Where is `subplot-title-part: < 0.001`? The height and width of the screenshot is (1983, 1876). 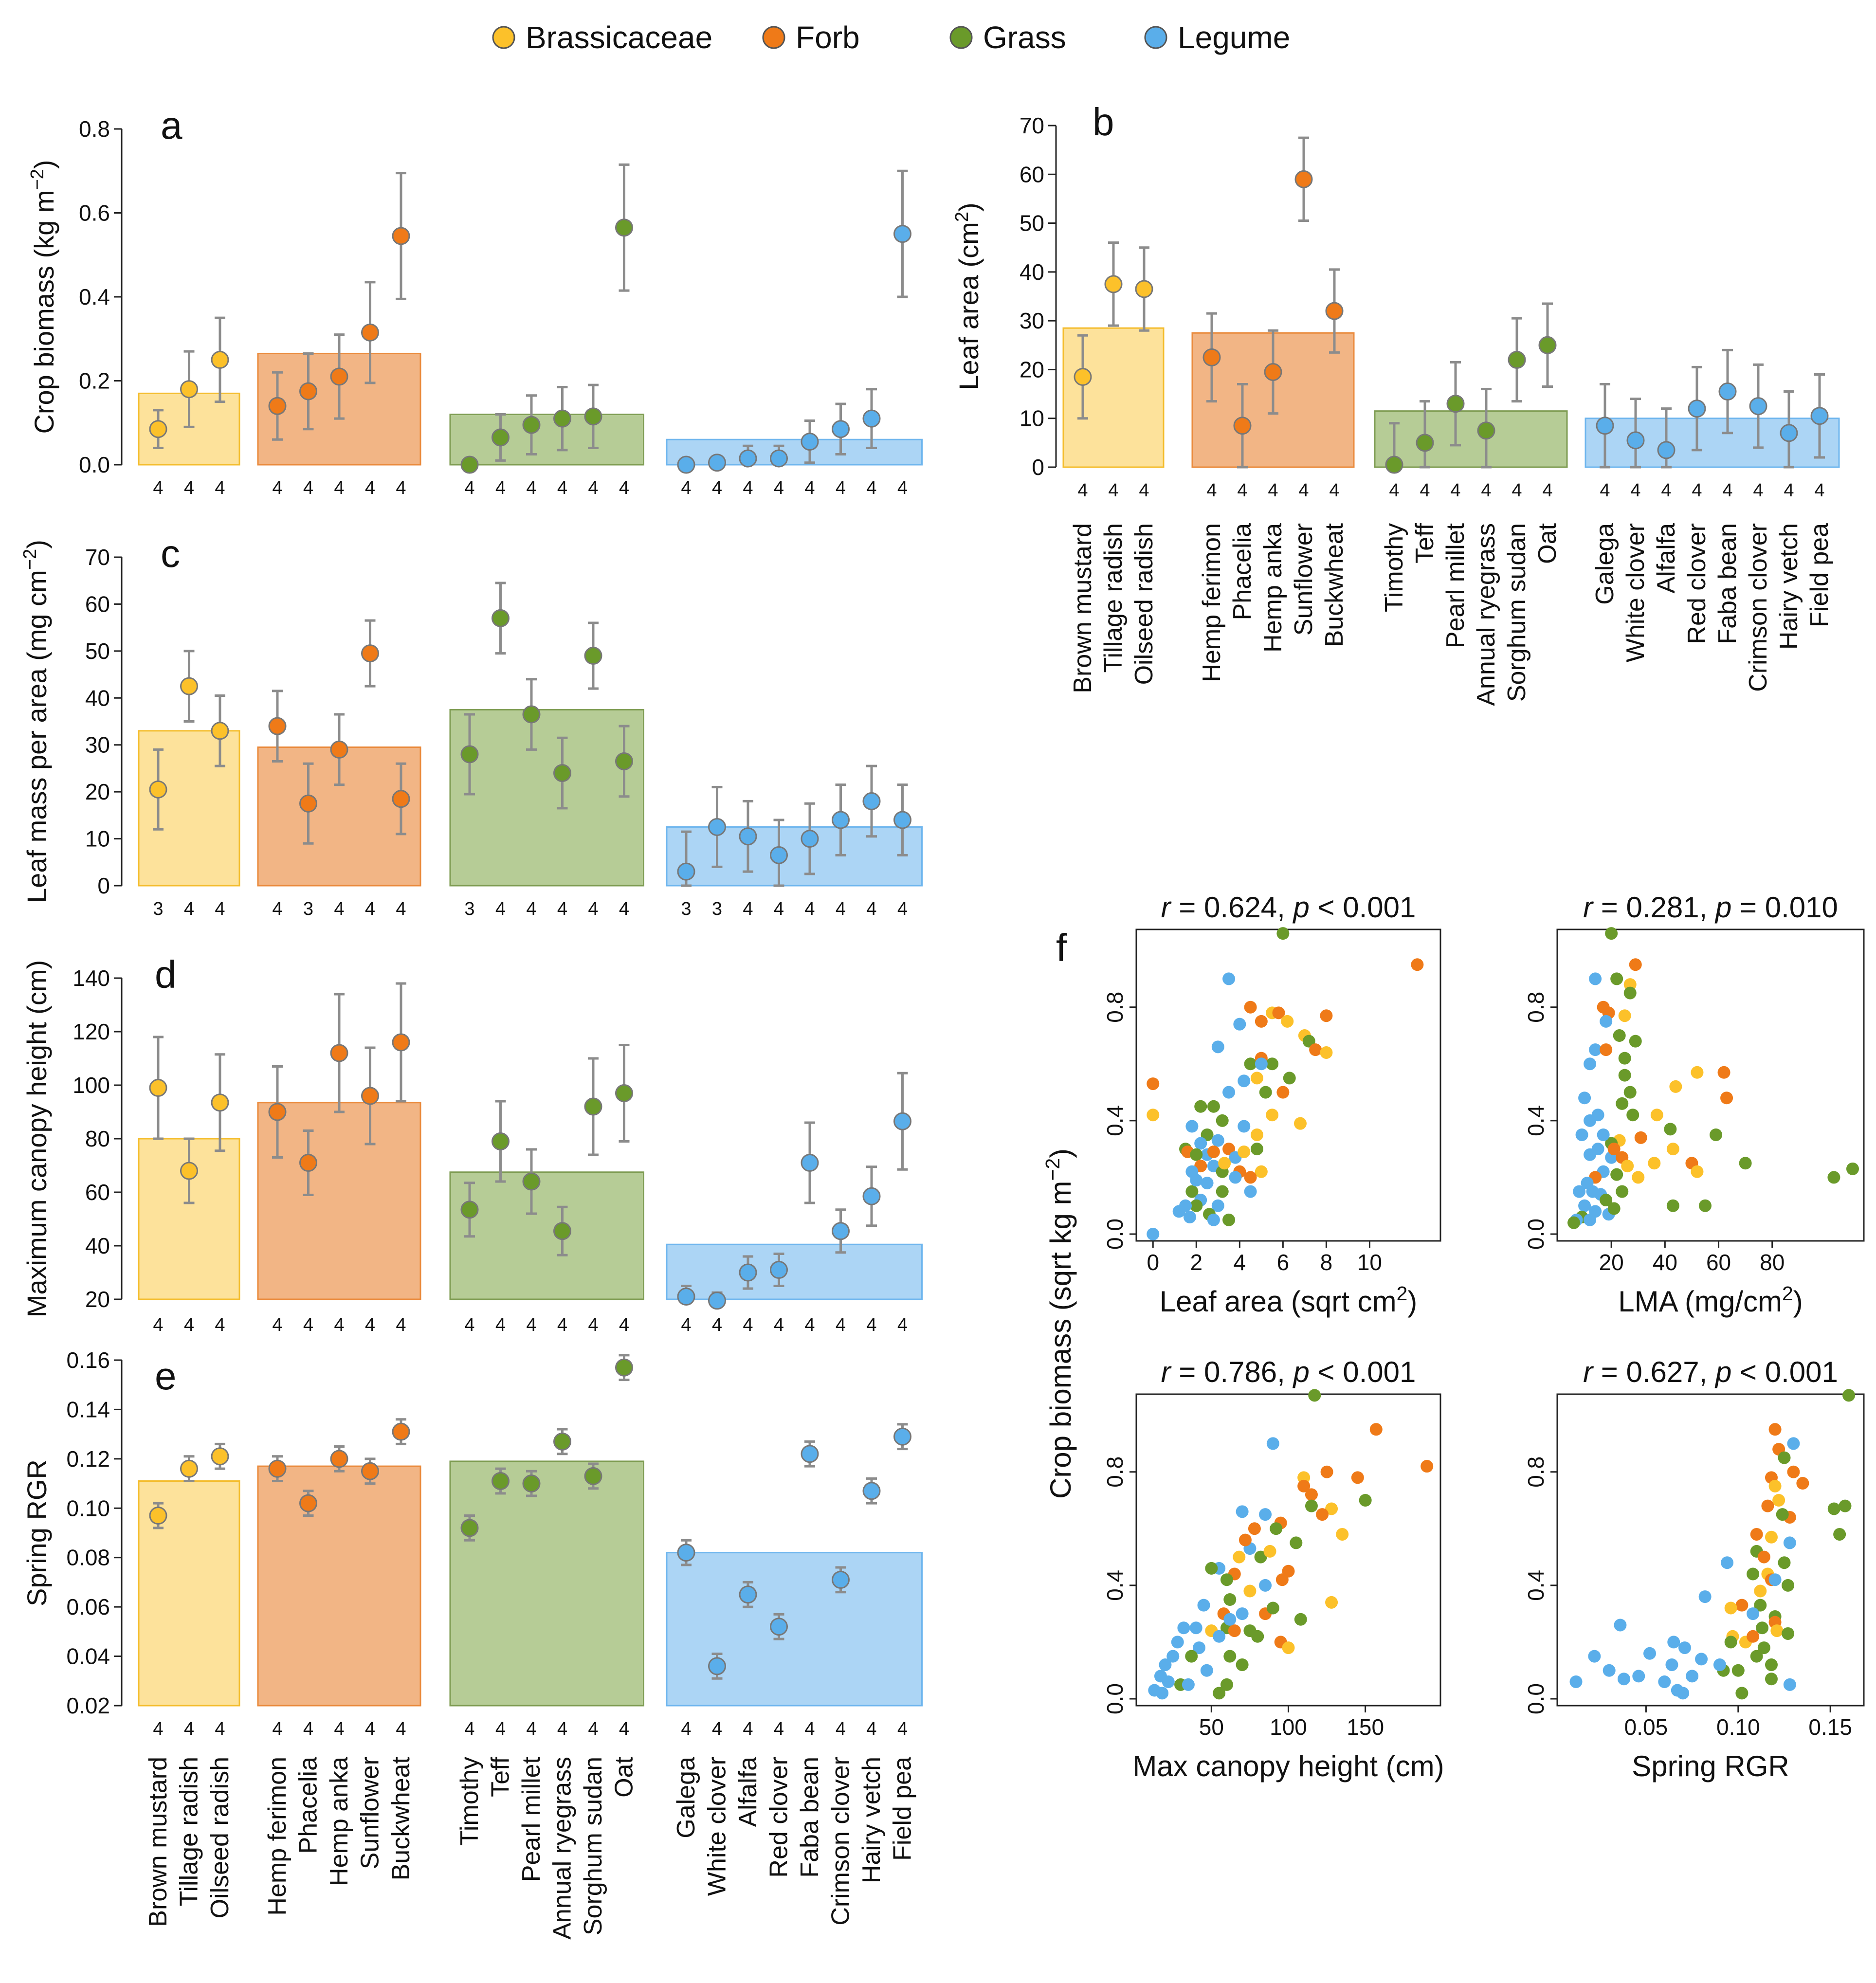
subplot-title-part: < 0.001 is located at coordinates (1363, 1372).